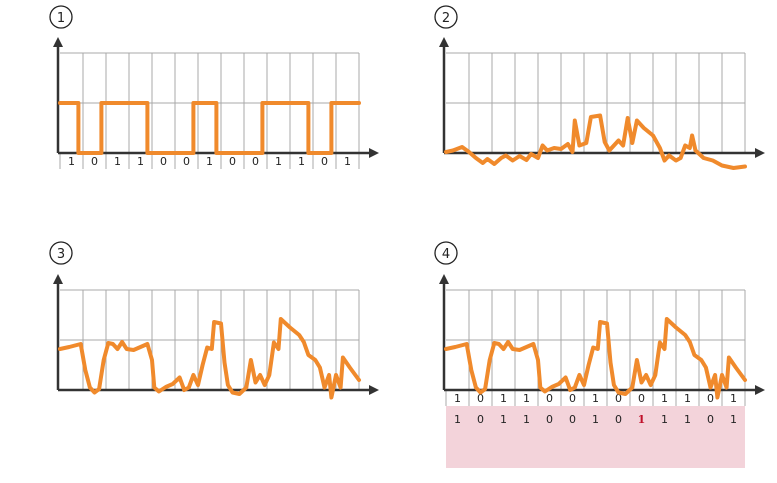 Image resolution: width=777 pixels, height=483 pixels. I want to click on decoded-bit-error: 1, so click(642, 419).